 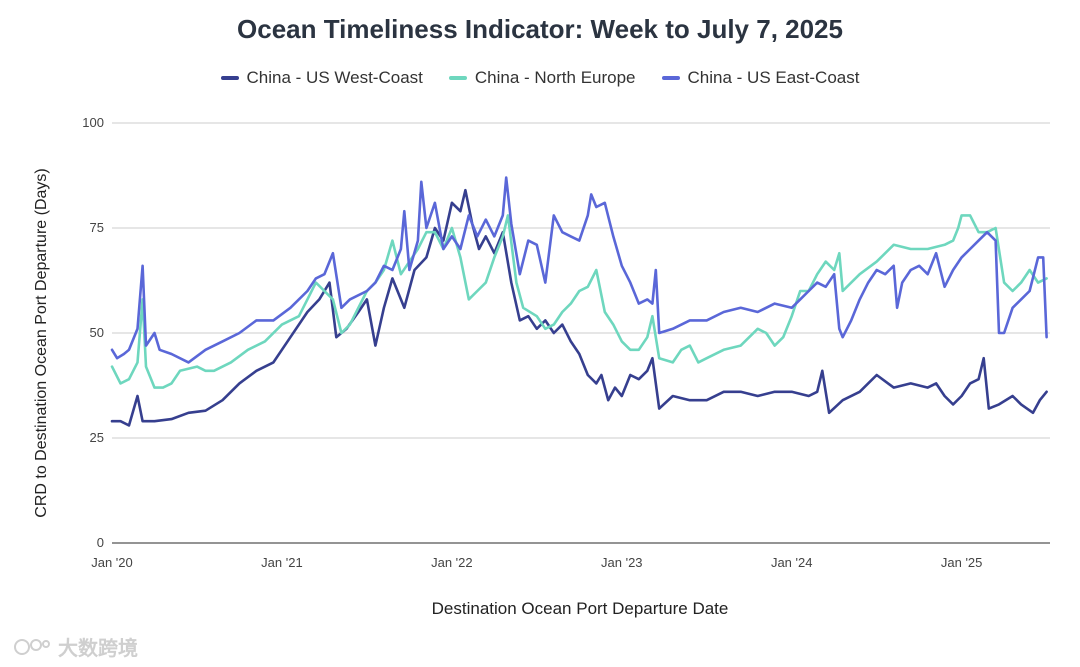 What do you see at coordinates (622, 562) in the screenshot?
I see `x-tick-label-3: Jan '23` at bounding box center [622, 562].